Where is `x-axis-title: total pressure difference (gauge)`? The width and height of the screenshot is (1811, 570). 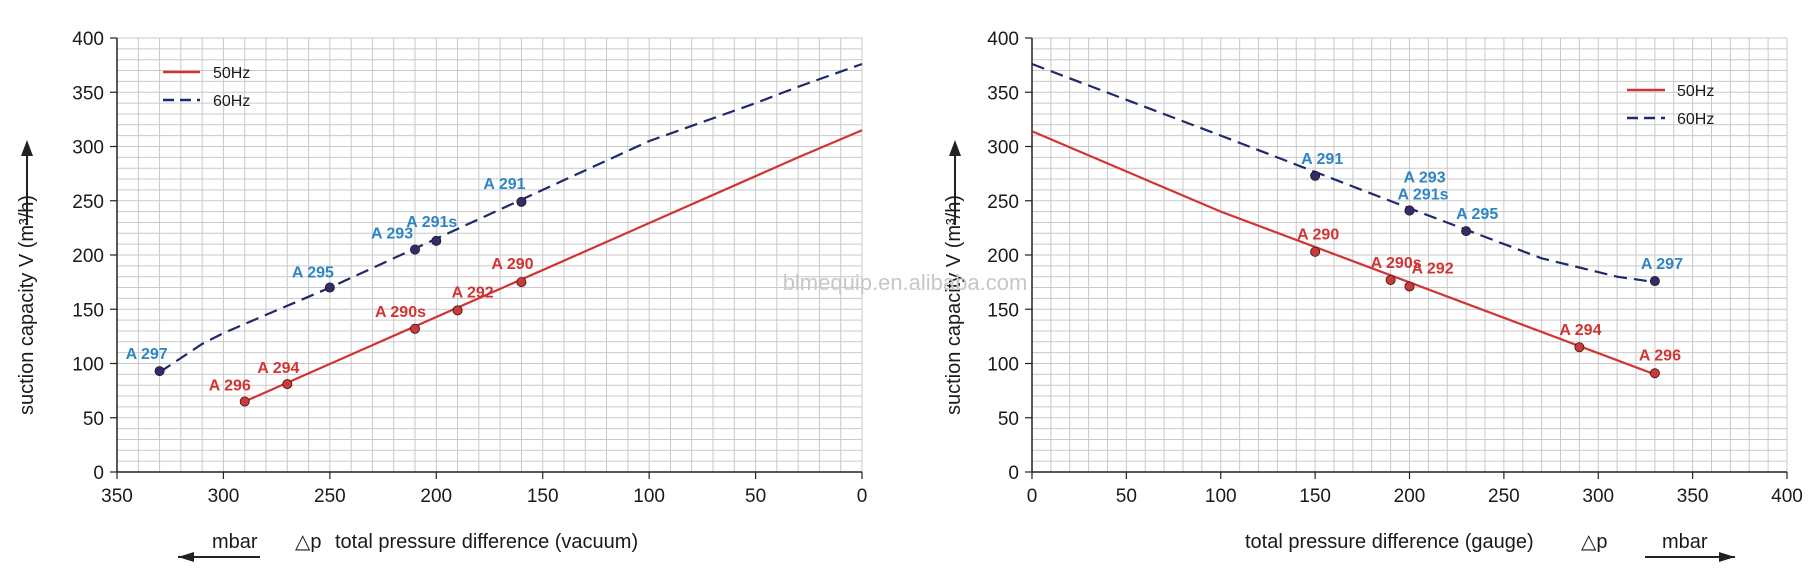 x-axis-title: total pressure difference (gauge) is located at coordinates (1389, 542).